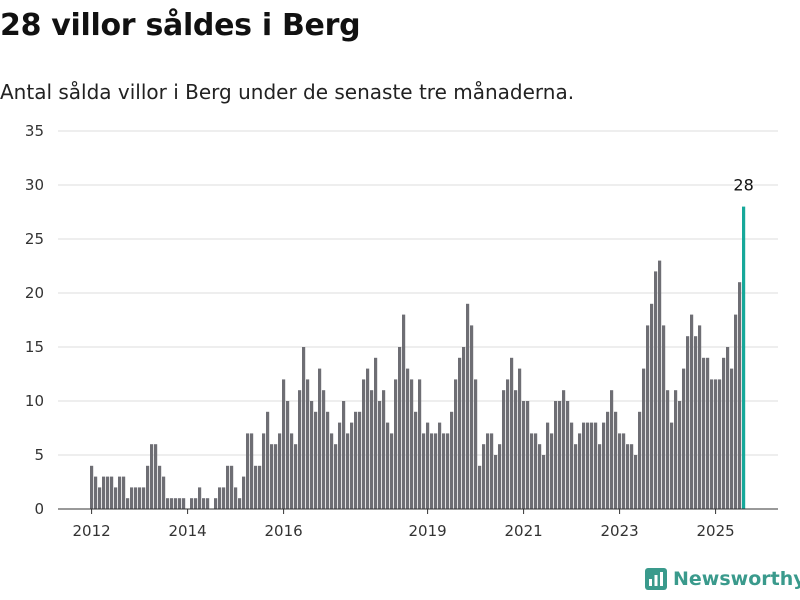 Image resolution: width=800 pixels, height=600 pixels. Describe the element at coordinates (428, 531) in the screenshot. I see `x-tick-label: 2019` at that location.